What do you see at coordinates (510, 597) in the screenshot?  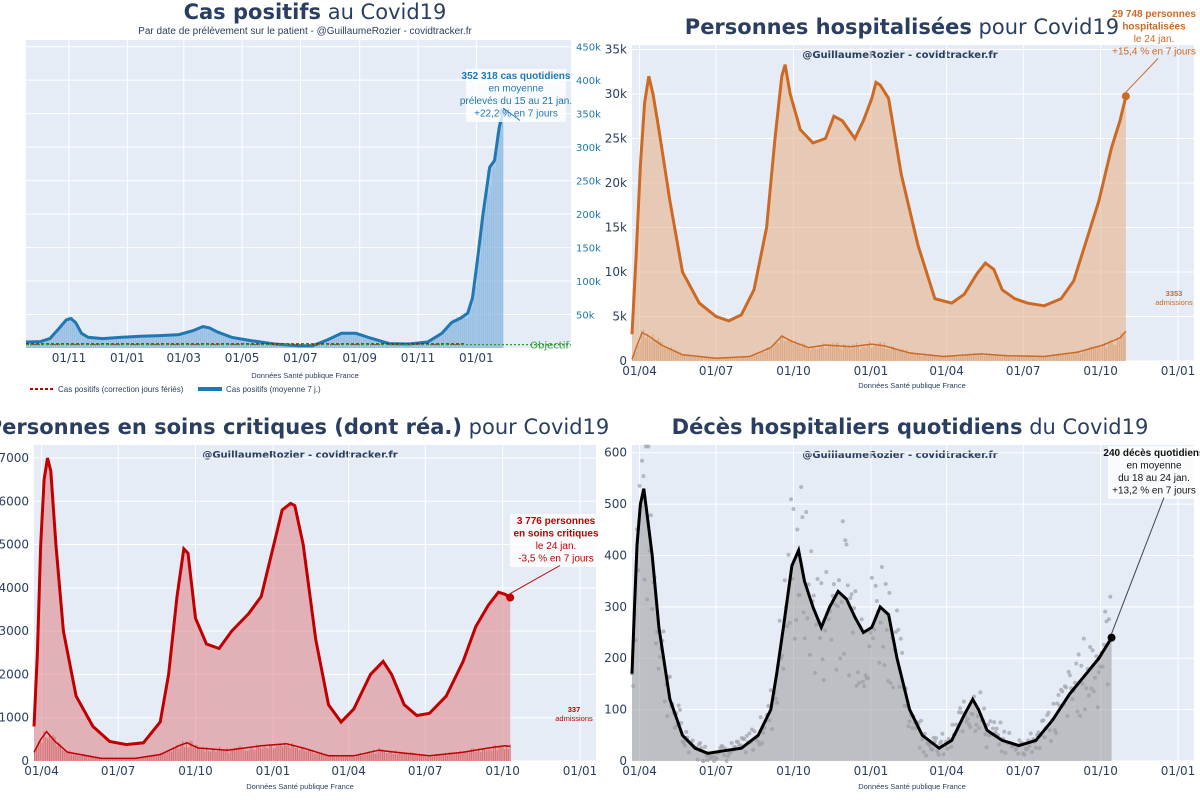 I see `icu-last-point` at bounding box center [510, 597].